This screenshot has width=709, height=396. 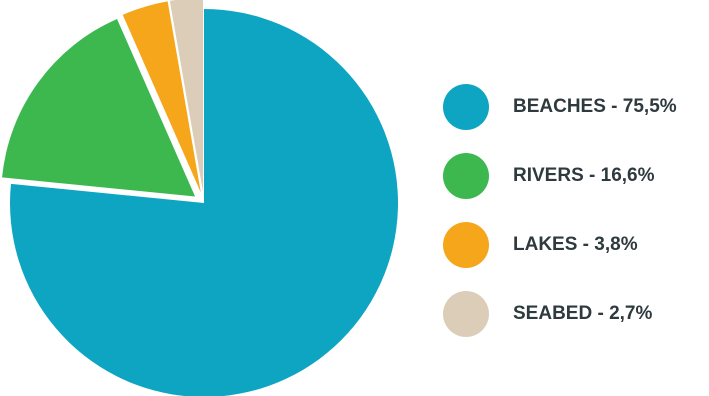 I want to click on legend-swatch-seabed, so click(x=466, y=314).